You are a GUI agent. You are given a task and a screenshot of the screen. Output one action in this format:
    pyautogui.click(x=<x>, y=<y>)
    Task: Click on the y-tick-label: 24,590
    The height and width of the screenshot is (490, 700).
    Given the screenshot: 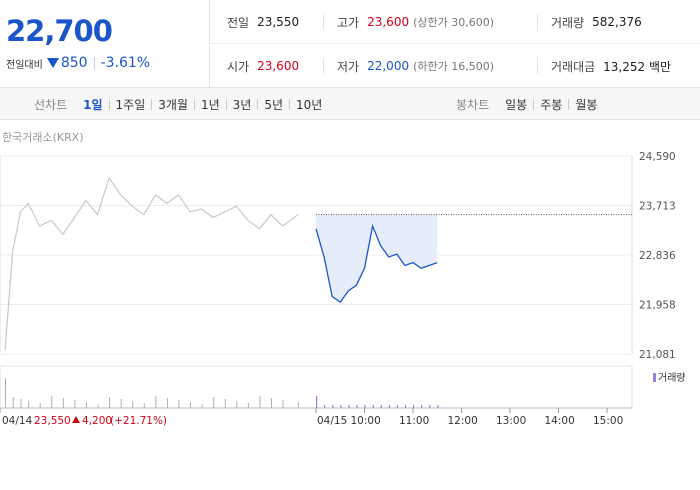 What is the action you would take?
    pyautogui.click(x=657, y=157)
    